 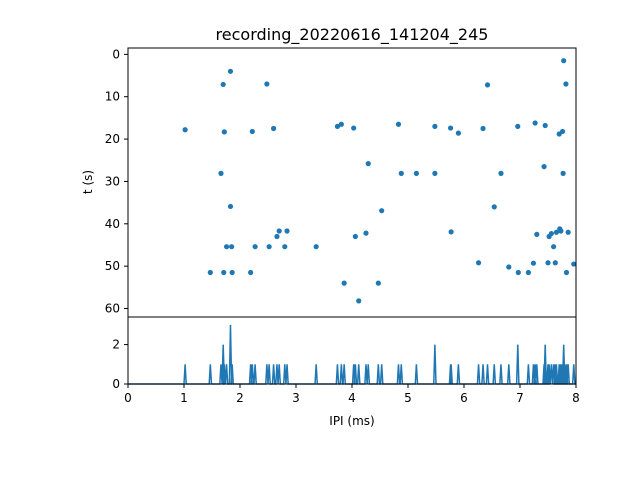 I want to click on histogram-x-tick-label-0: 0, so click(x=128, y=398).